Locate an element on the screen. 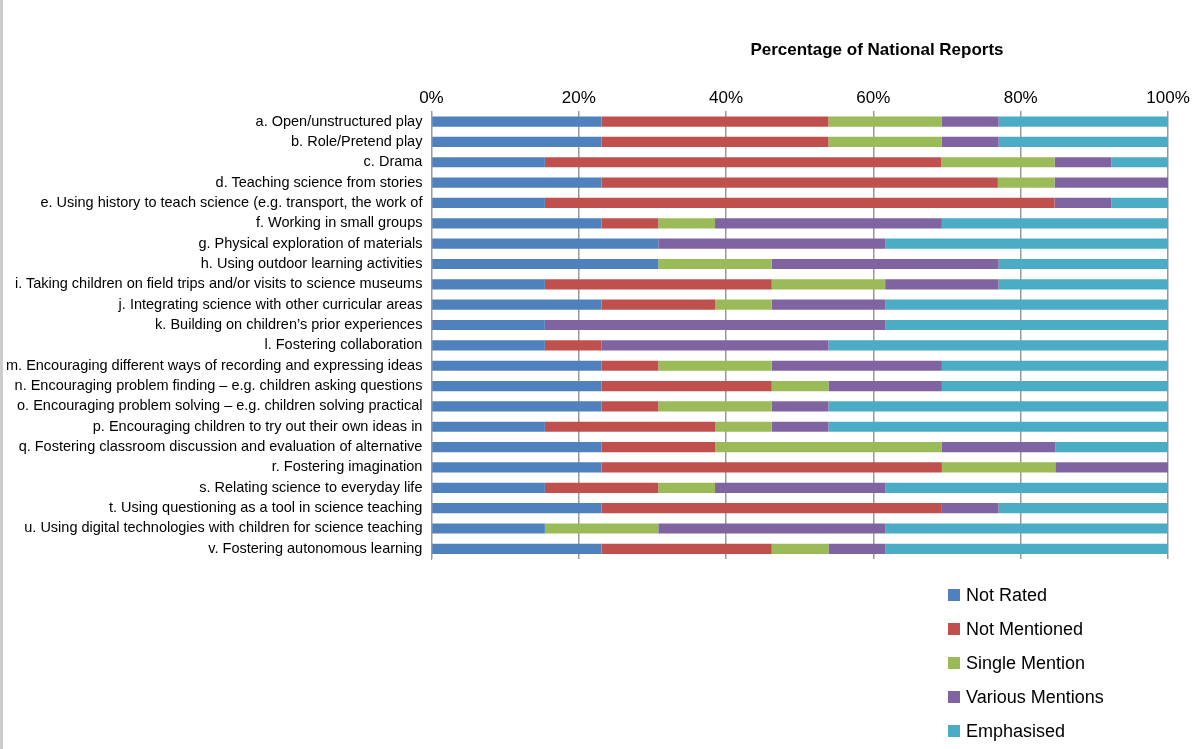  y-tick-label: a. Open/unstructured play is located at coordinates (339, 120).